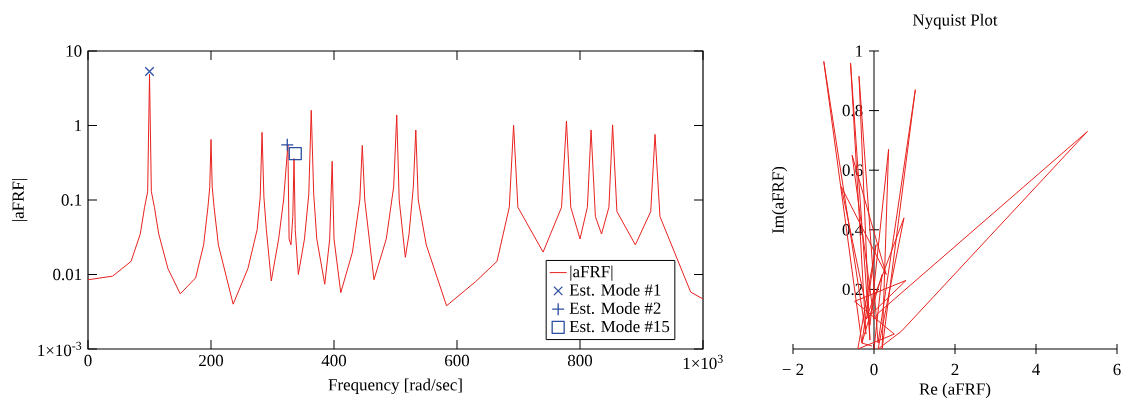 The height and width of the screenshot is (416, 1128). Describe the element at coordinates (395, 386) in the screenshot. I see `x-axis-title: Frequency [rad/sec]` at that location.